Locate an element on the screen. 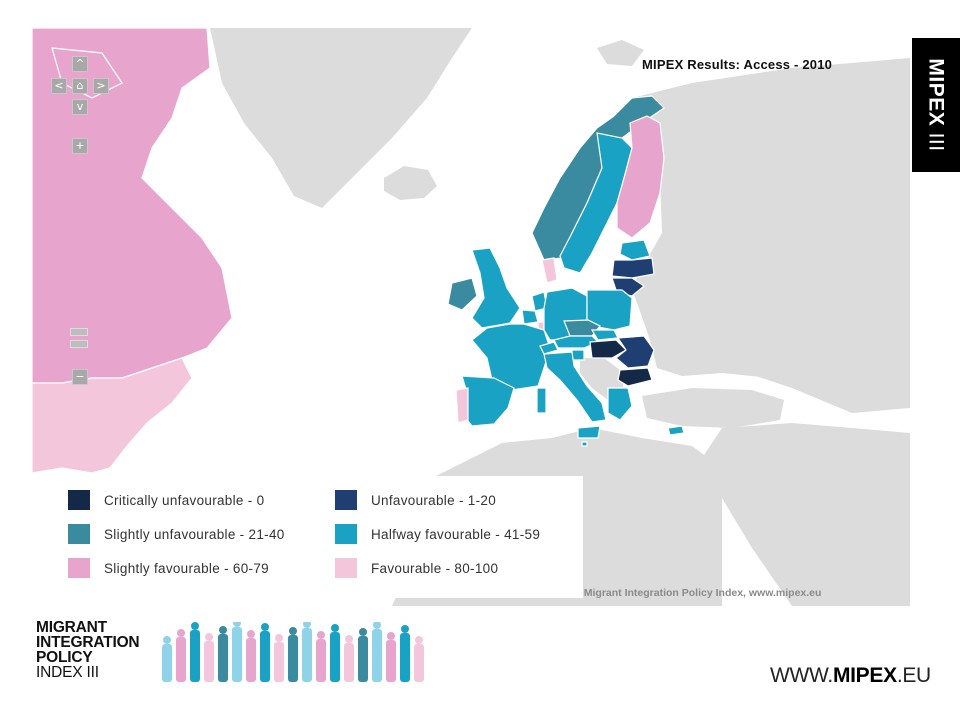 Image resolution: width=960 pixels, height=720 pixels. region-hungary is located at coordinates (608, 349).